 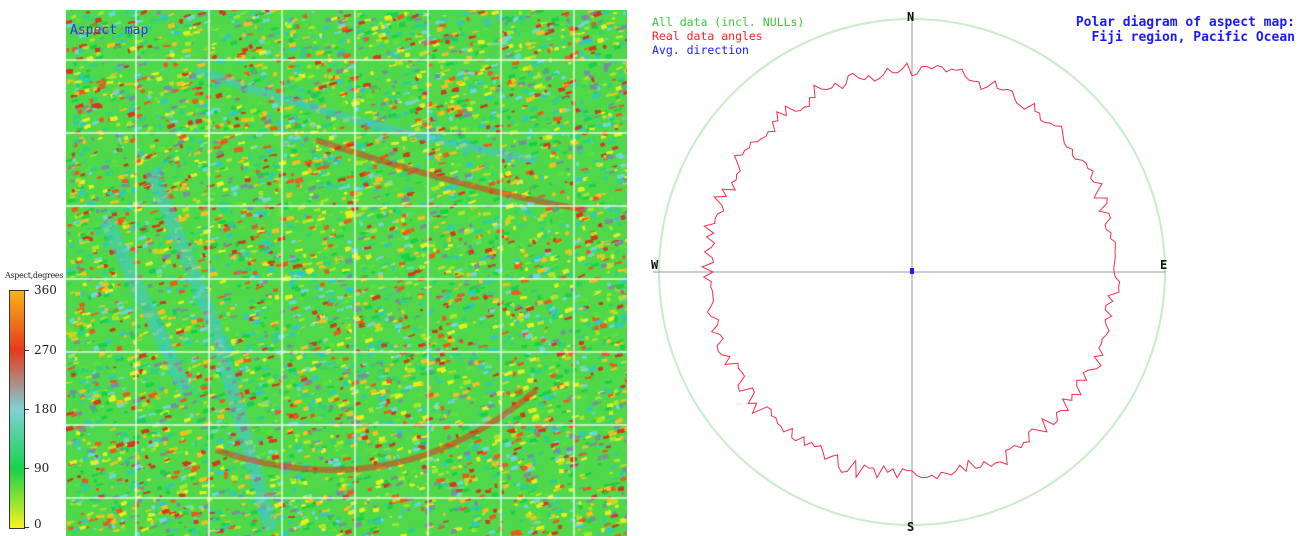 I want to click on compass-west-label: W, so click(x=655, y=265).